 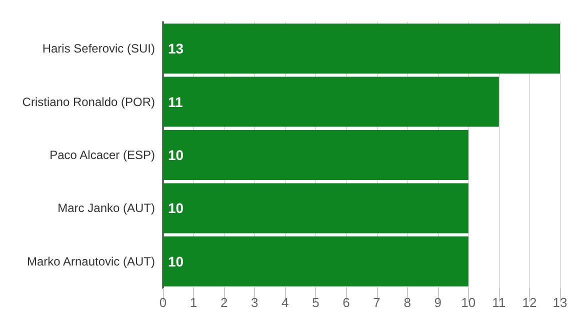 I want to click on x-tick-label: 3, so click(x=254, y=302).